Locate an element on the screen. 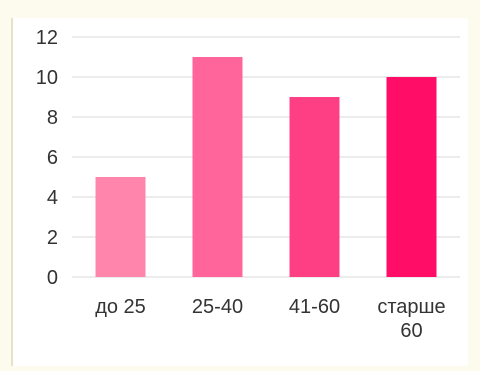 The image size is (480, 371). x-tick-label-line: 25-40 is located at coordinates (217, 307).